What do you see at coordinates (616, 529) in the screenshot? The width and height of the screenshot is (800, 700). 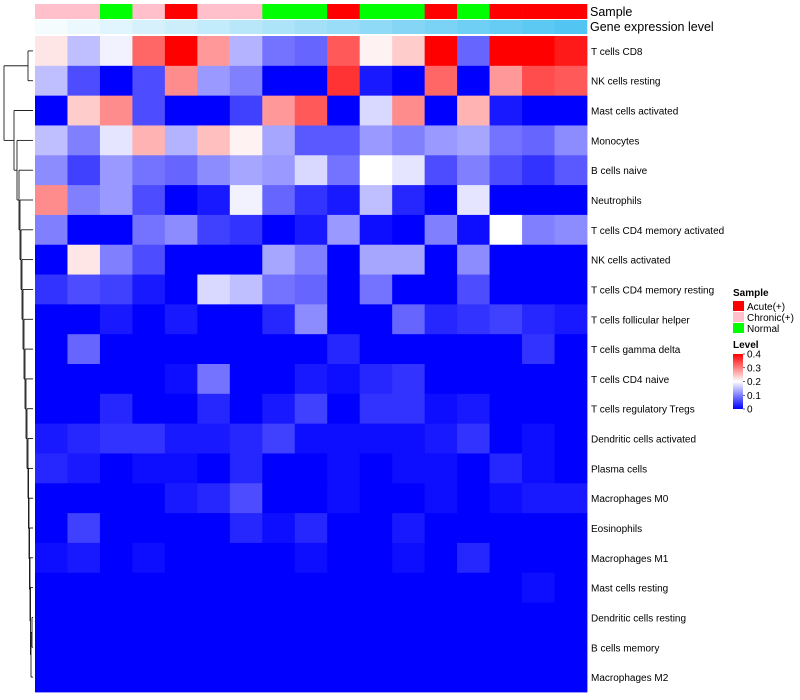 I see `row-label: Eosinophils` at bounding box center [616, 529].